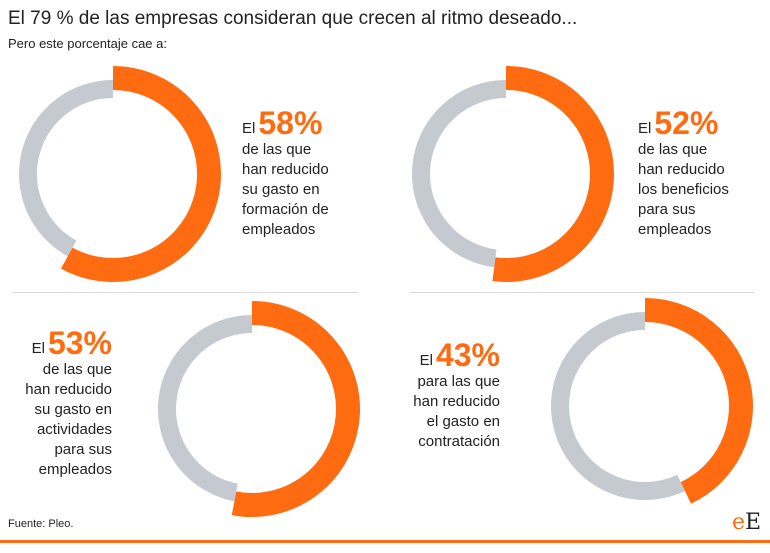 The width and height of the screenshot is (770, 553). I want to click on panel-3-desc-line: para sus, so click(83, 449).